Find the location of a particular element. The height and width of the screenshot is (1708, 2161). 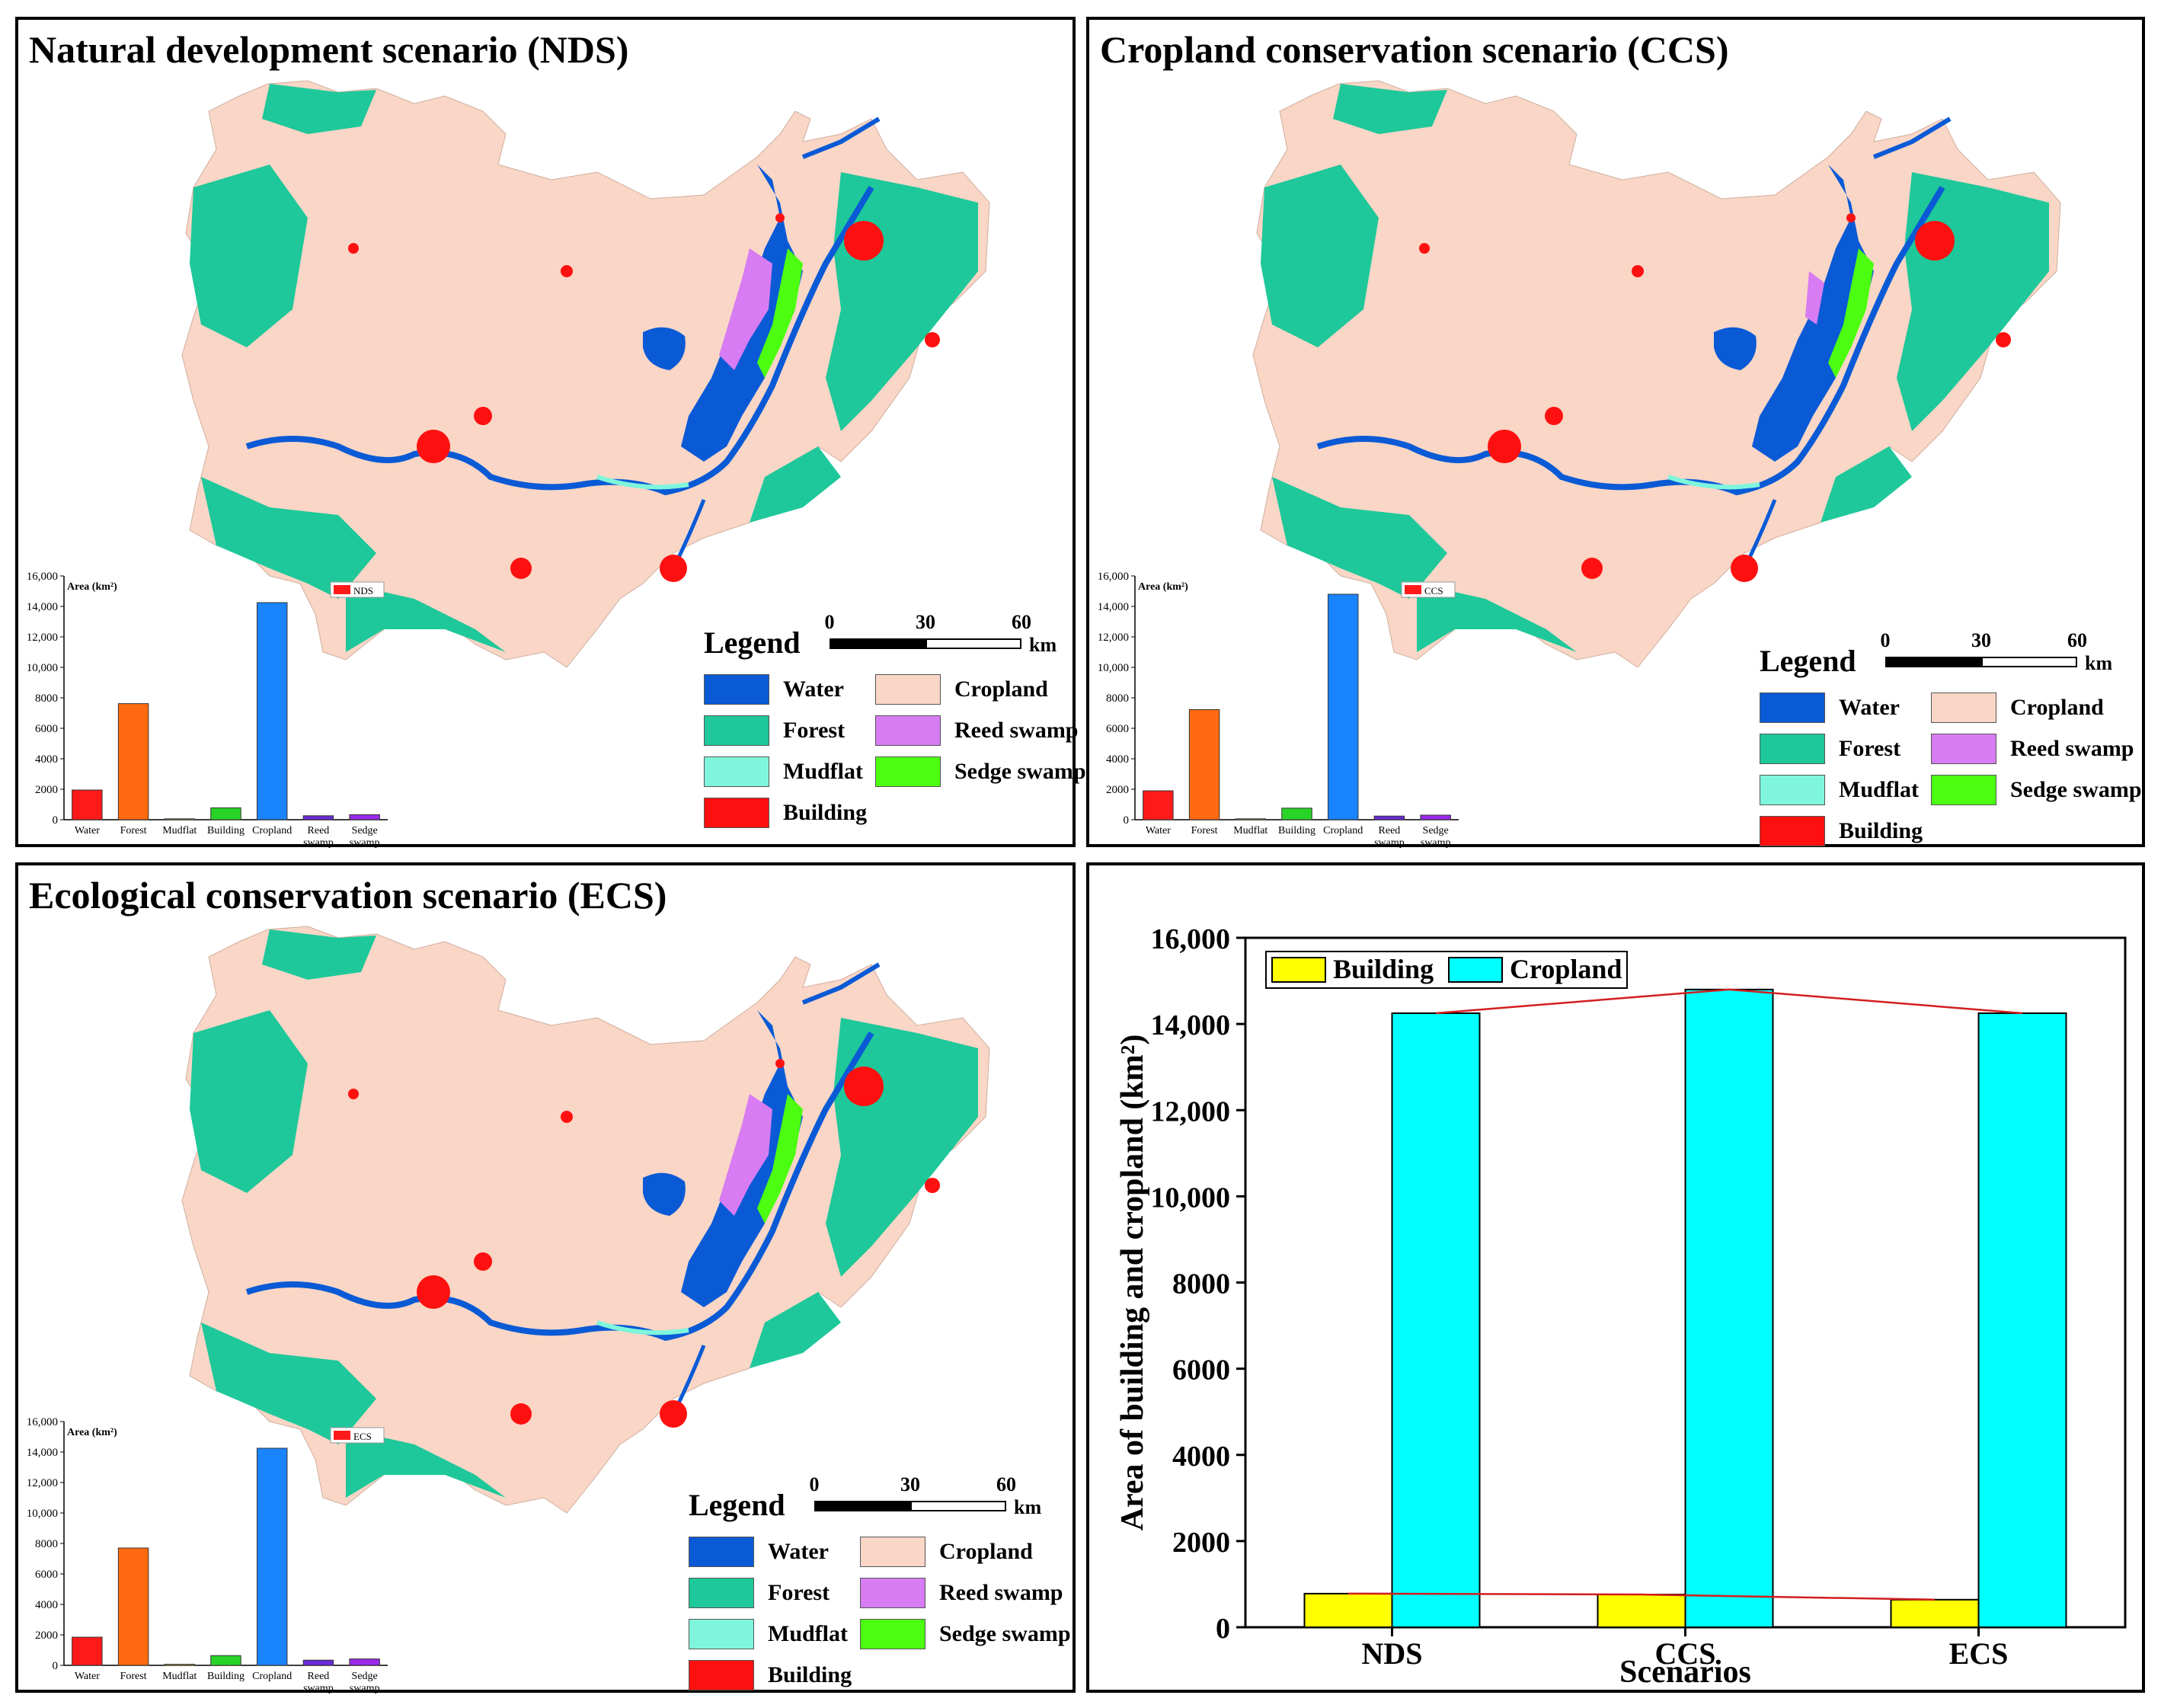

x-tick-label: Water is located at coordinates (87, 831).